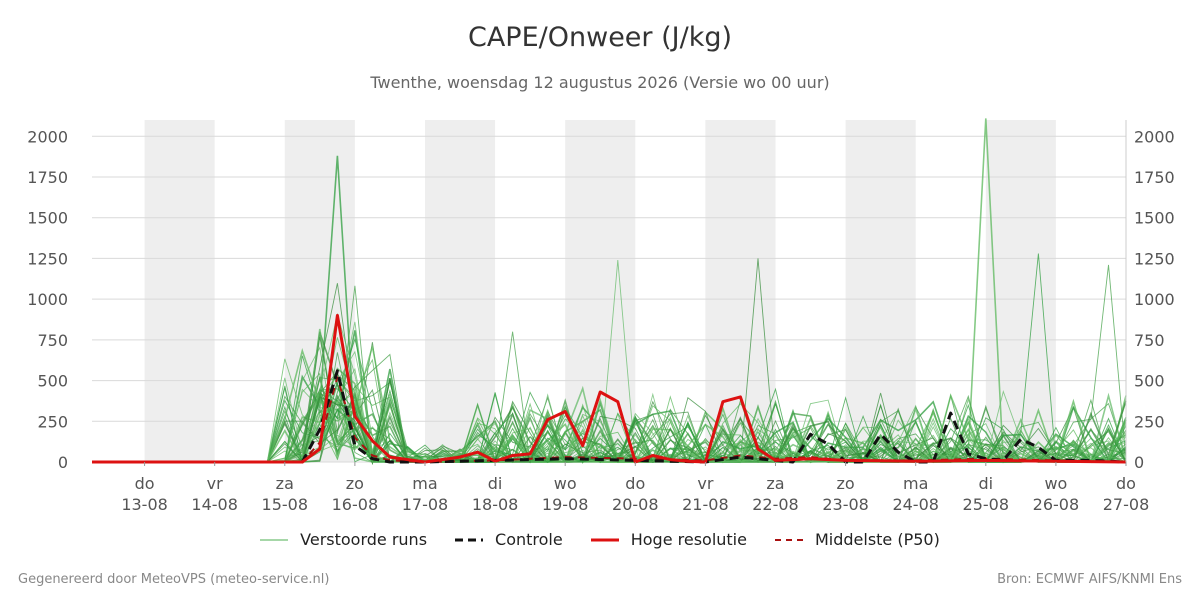 The height and width of the screenshot is (600, 1200). Describe the element at coordinates (1154, 299) in the screenshot. I see `y-tick-label-right: 1000` at that location.